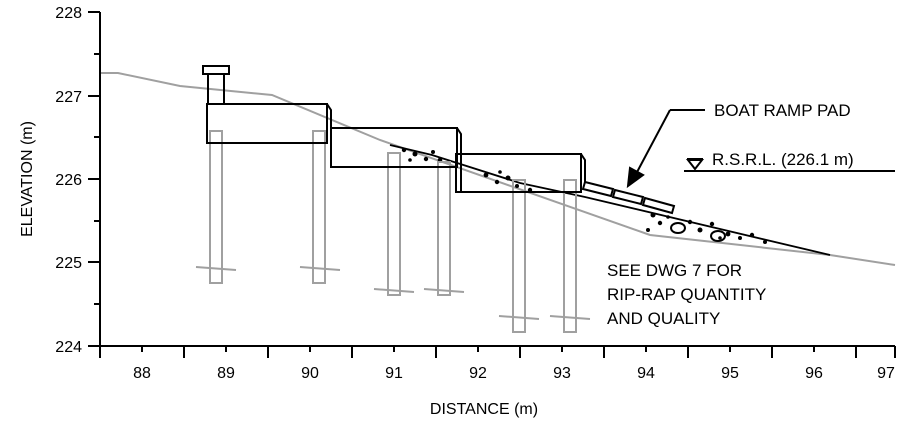 The image size is (905, 423). I want to click on rsrl-symbol, so click(789, 165).